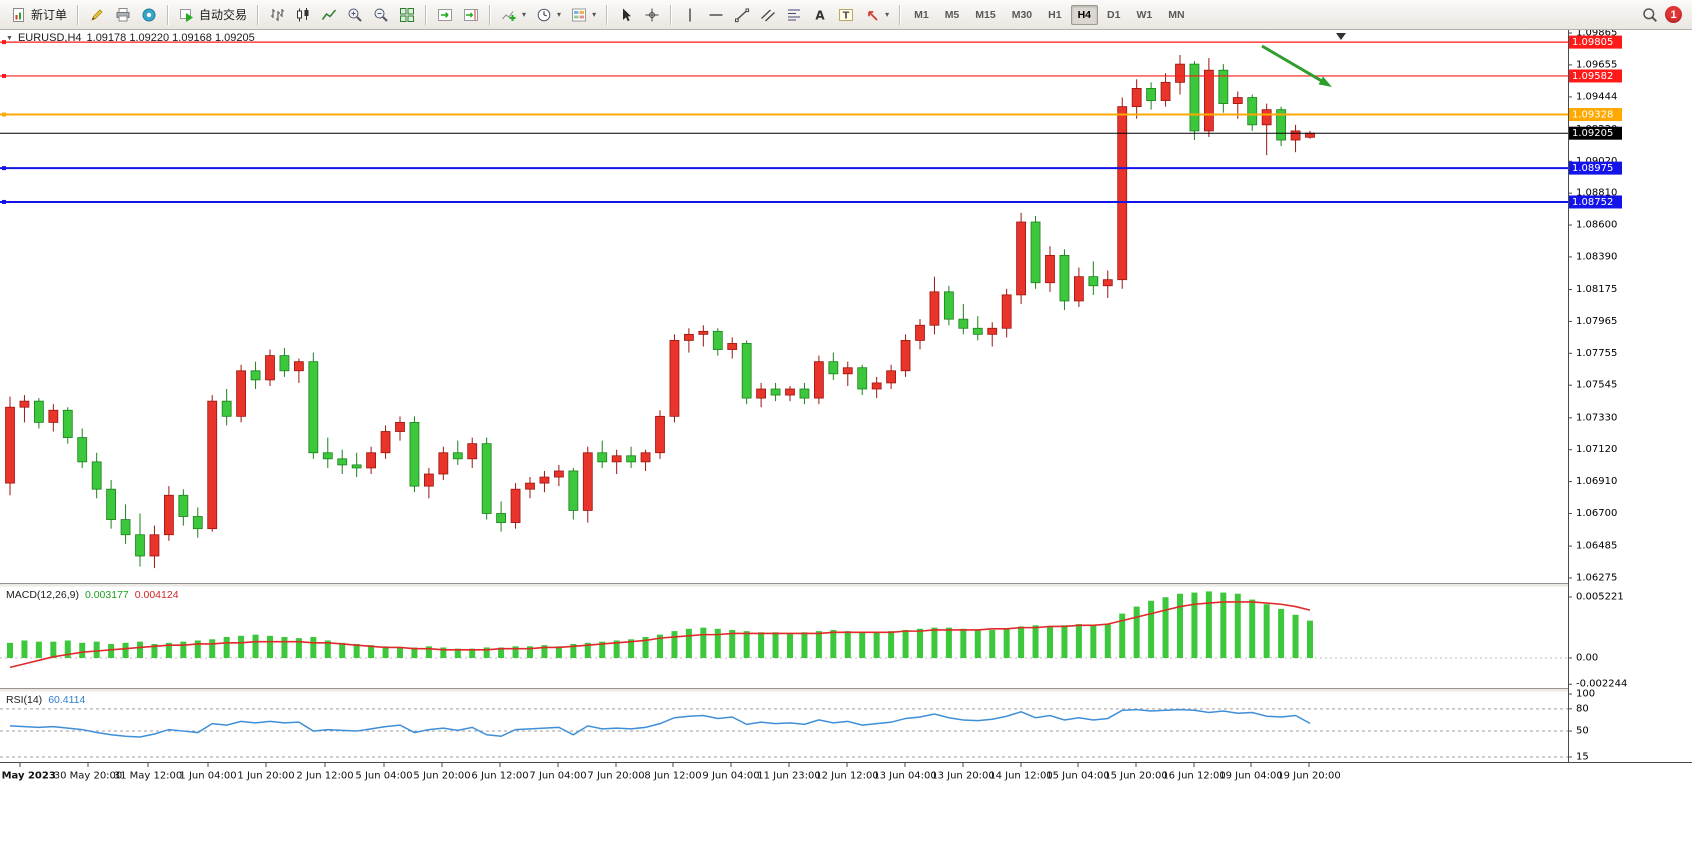 The height and width of the screenshot is (848, 1692). What do you see at coordinates (548, 15) in the screenshot?
I see `periods-button: ▾` at bounding box center [548, 15].